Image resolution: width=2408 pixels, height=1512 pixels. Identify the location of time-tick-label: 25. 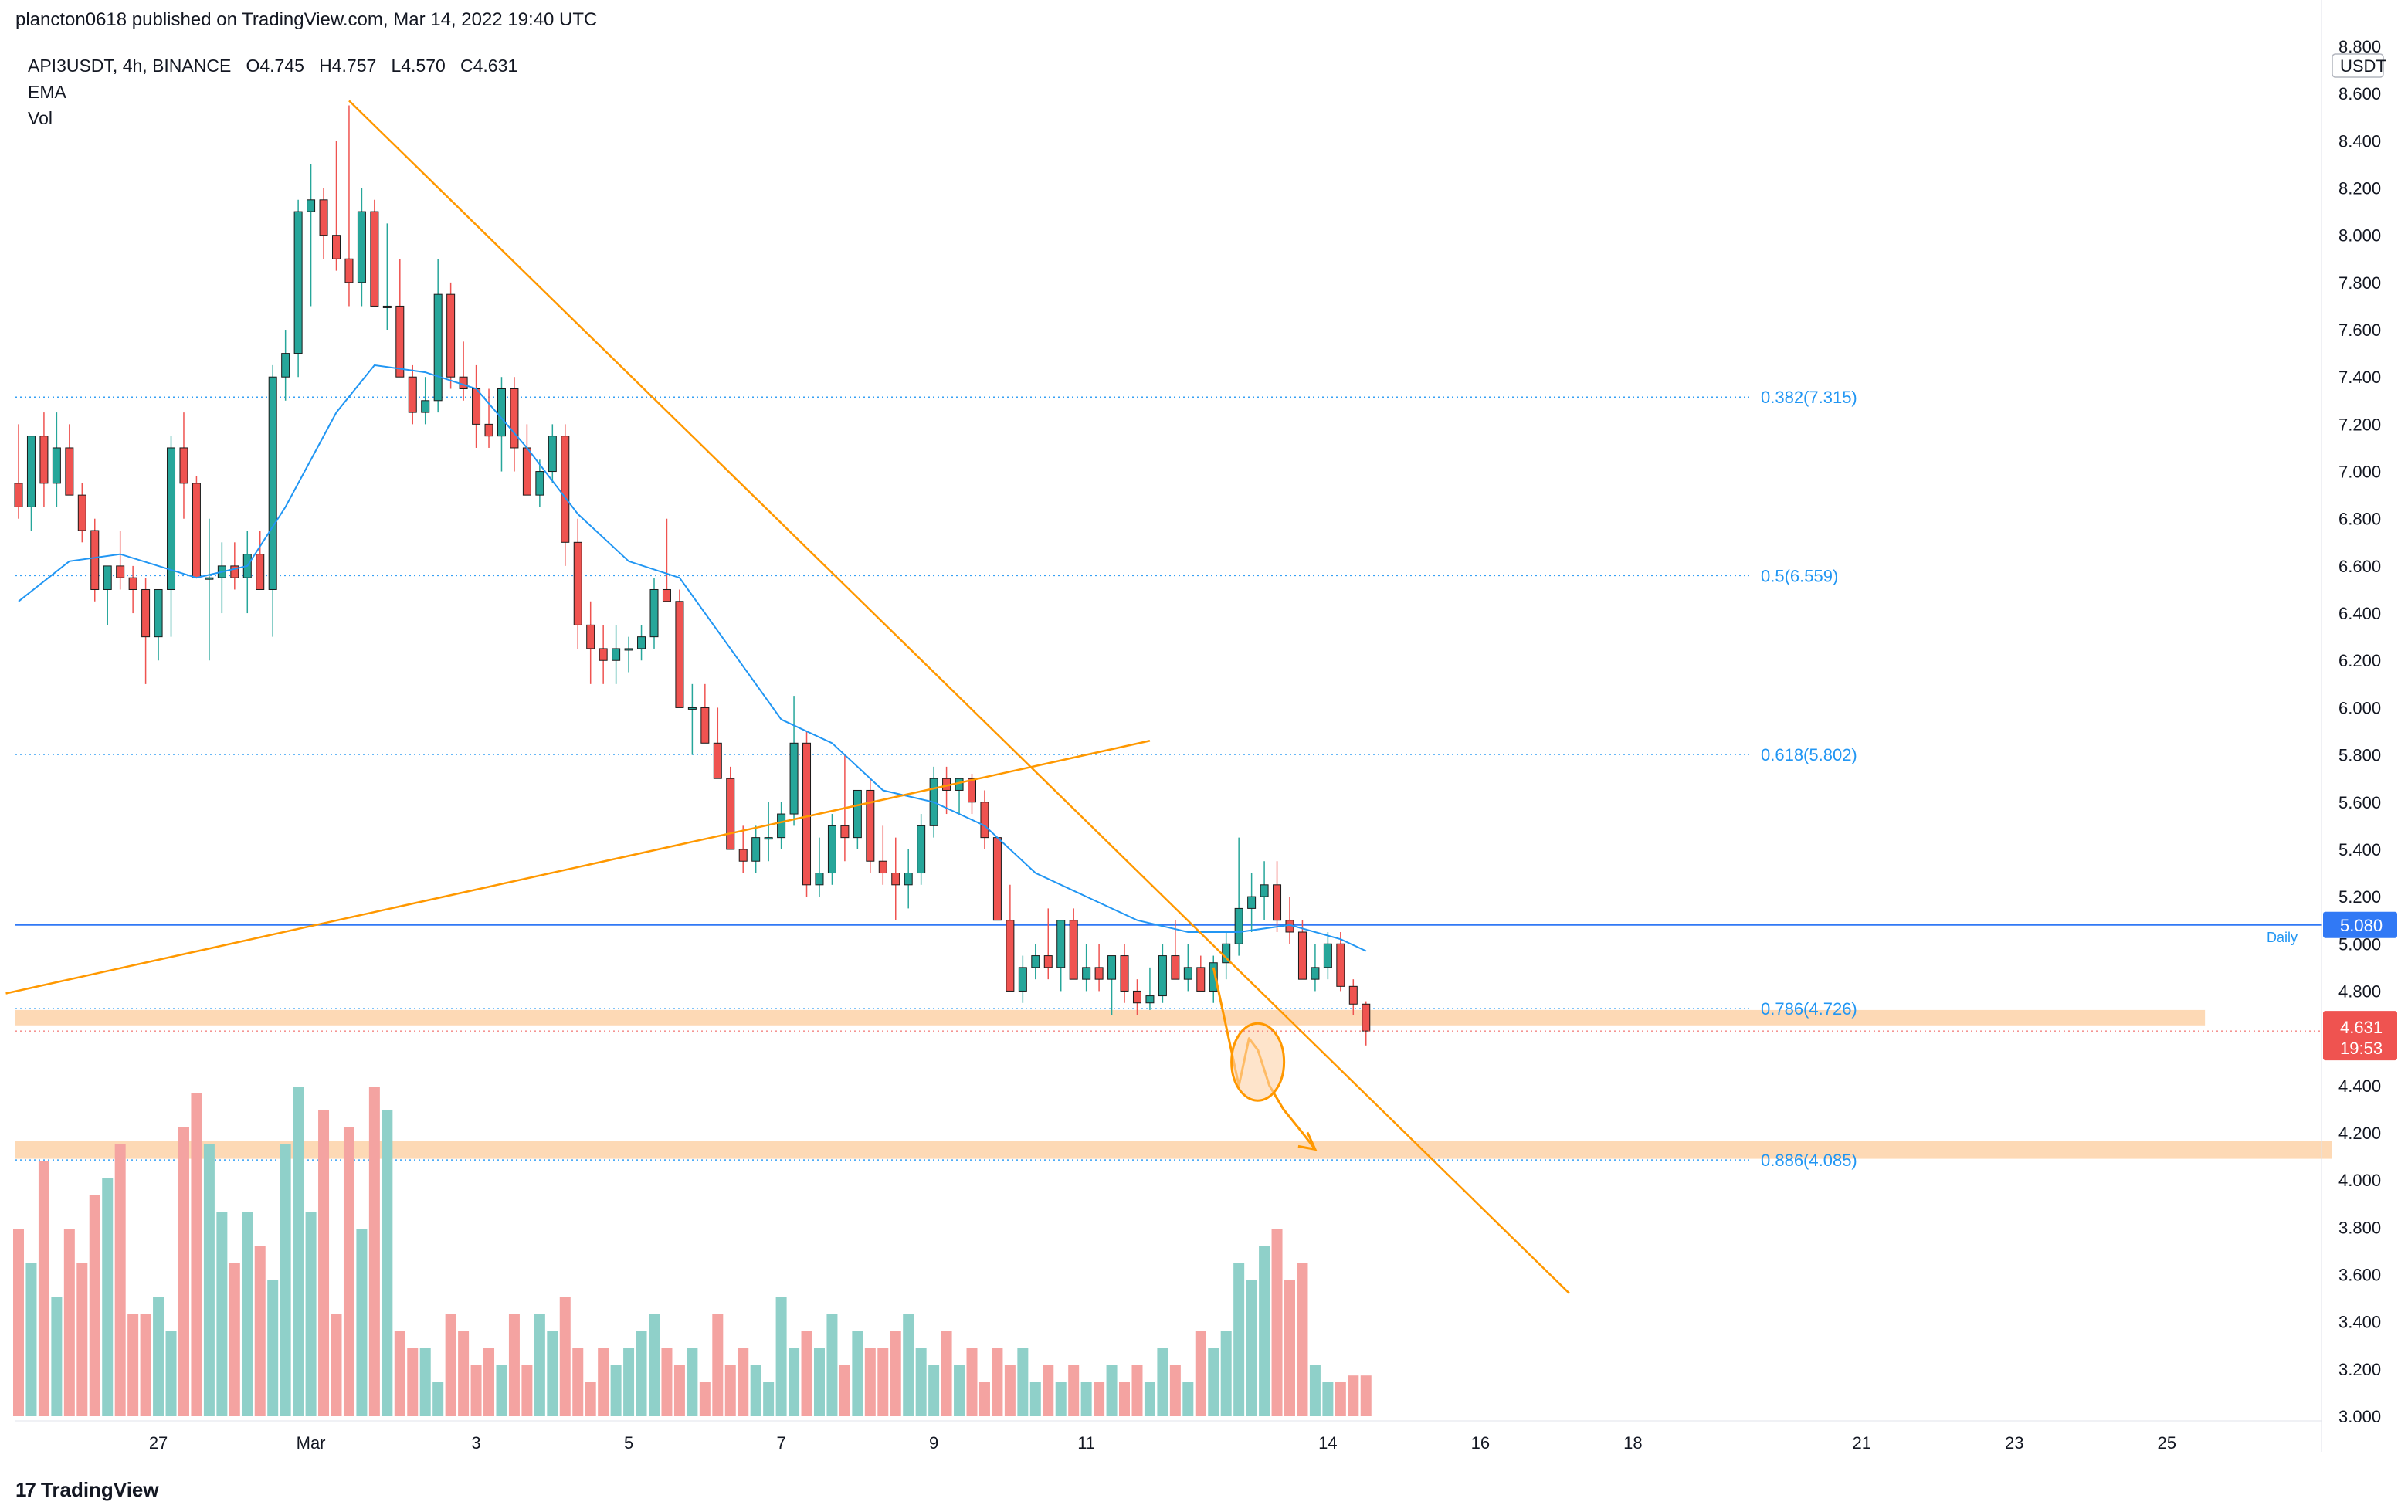
(2166, 1443).